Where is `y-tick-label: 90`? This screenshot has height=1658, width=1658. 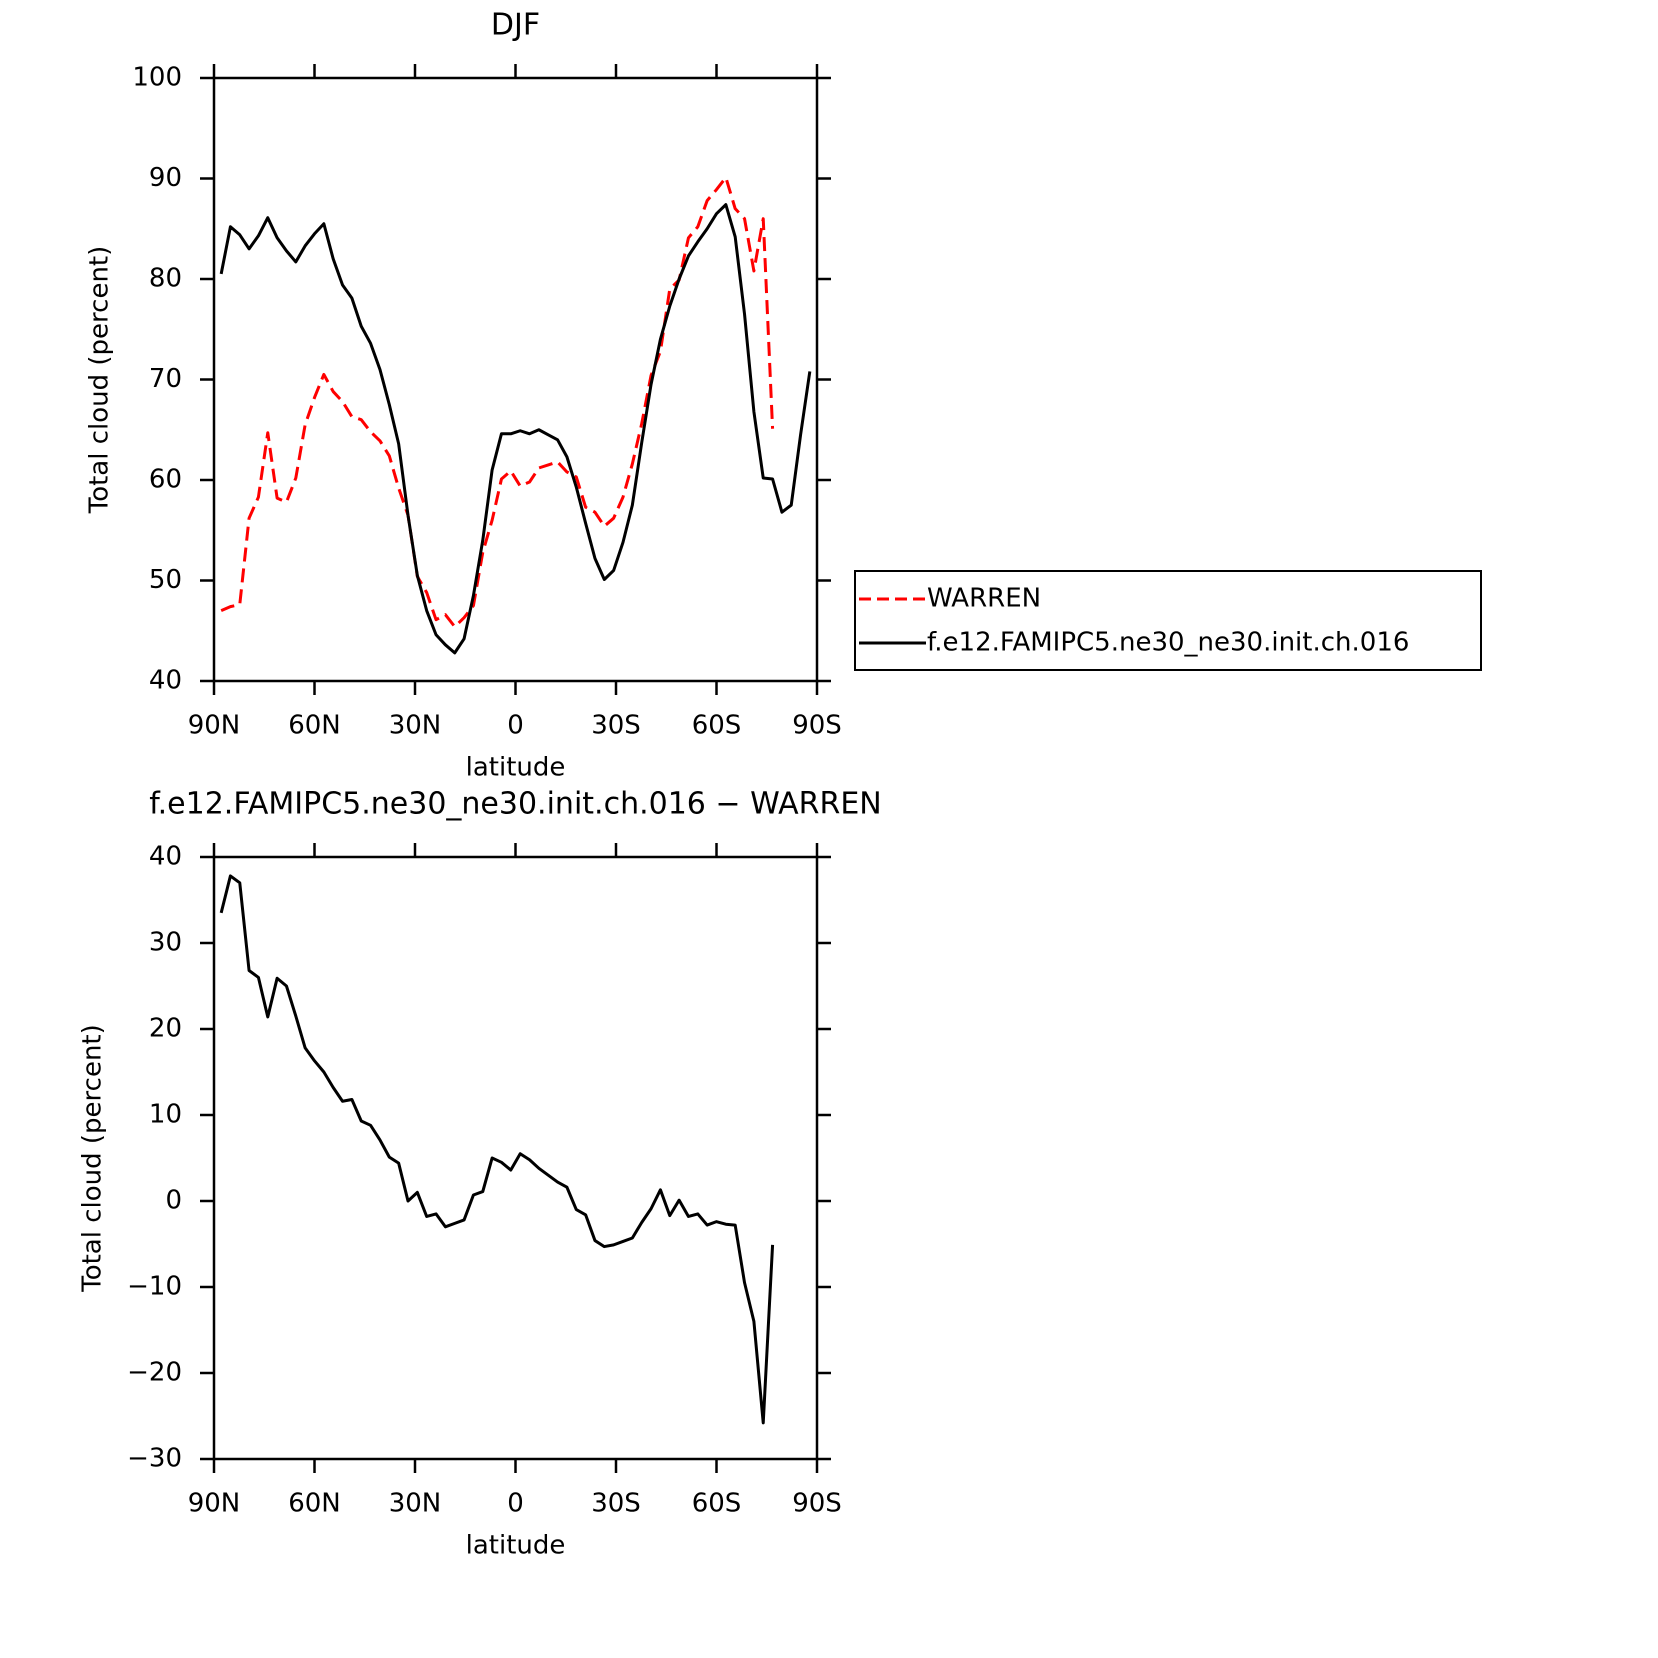
y-tick-label: 90 is located at coordinates (165, 178).